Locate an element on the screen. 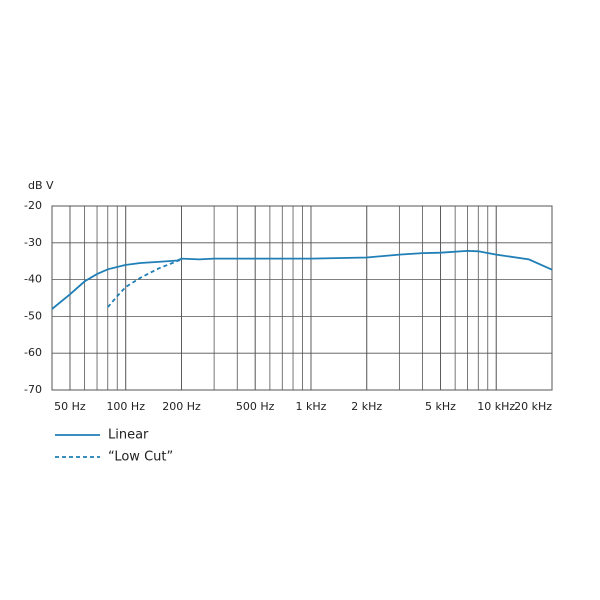 Image resolution: width=600 pixels, height=600 pixels. x-tick-label: 5 kHz is located at coordinates (440, 406).